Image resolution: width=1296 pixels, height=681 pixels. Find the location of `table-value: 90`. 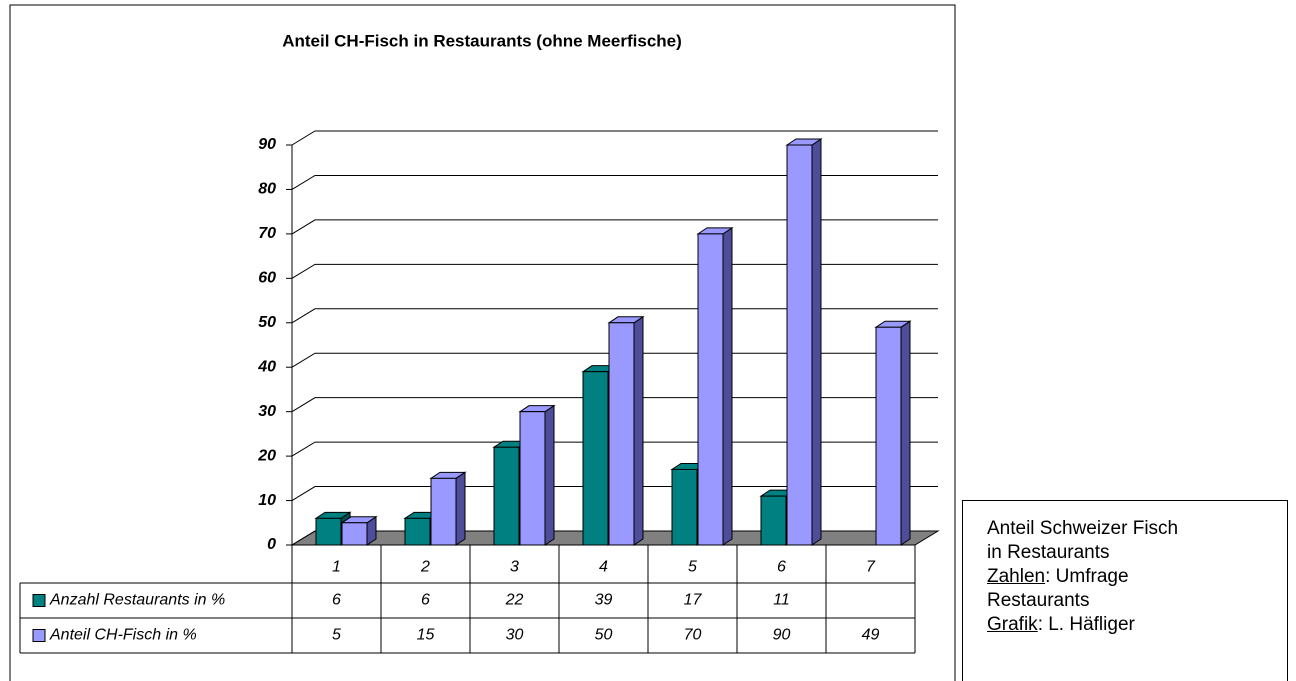

table-value: 90 is located at coordinates (782, 635).